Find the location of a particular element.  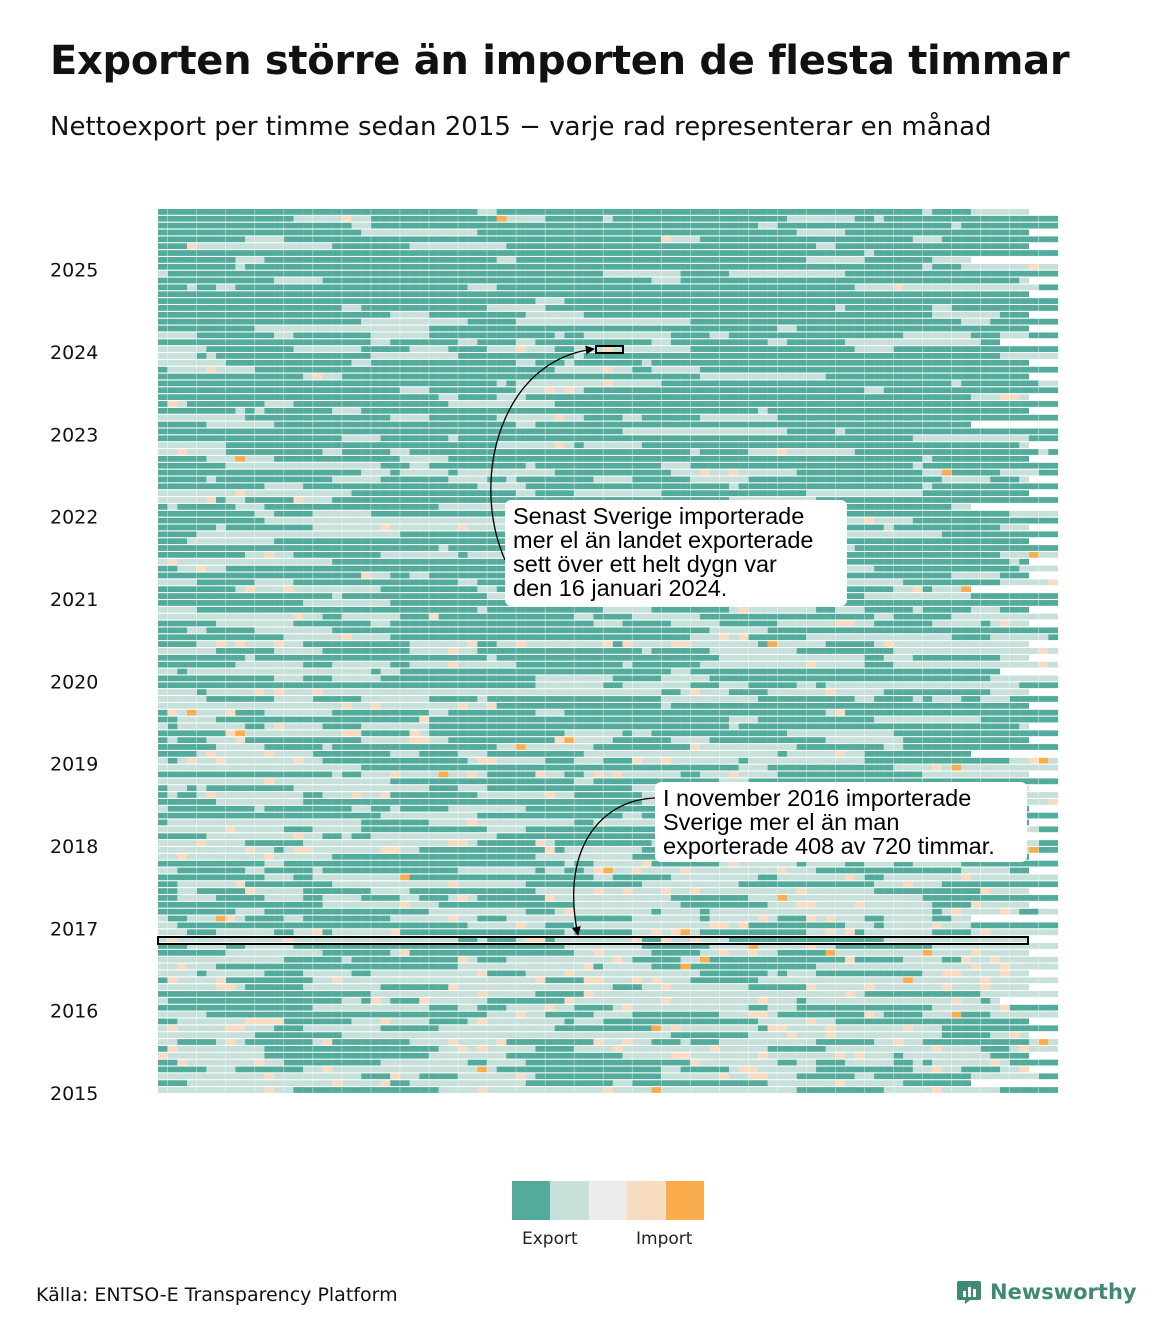

heatmap-row is located at coordinates (608, 719).